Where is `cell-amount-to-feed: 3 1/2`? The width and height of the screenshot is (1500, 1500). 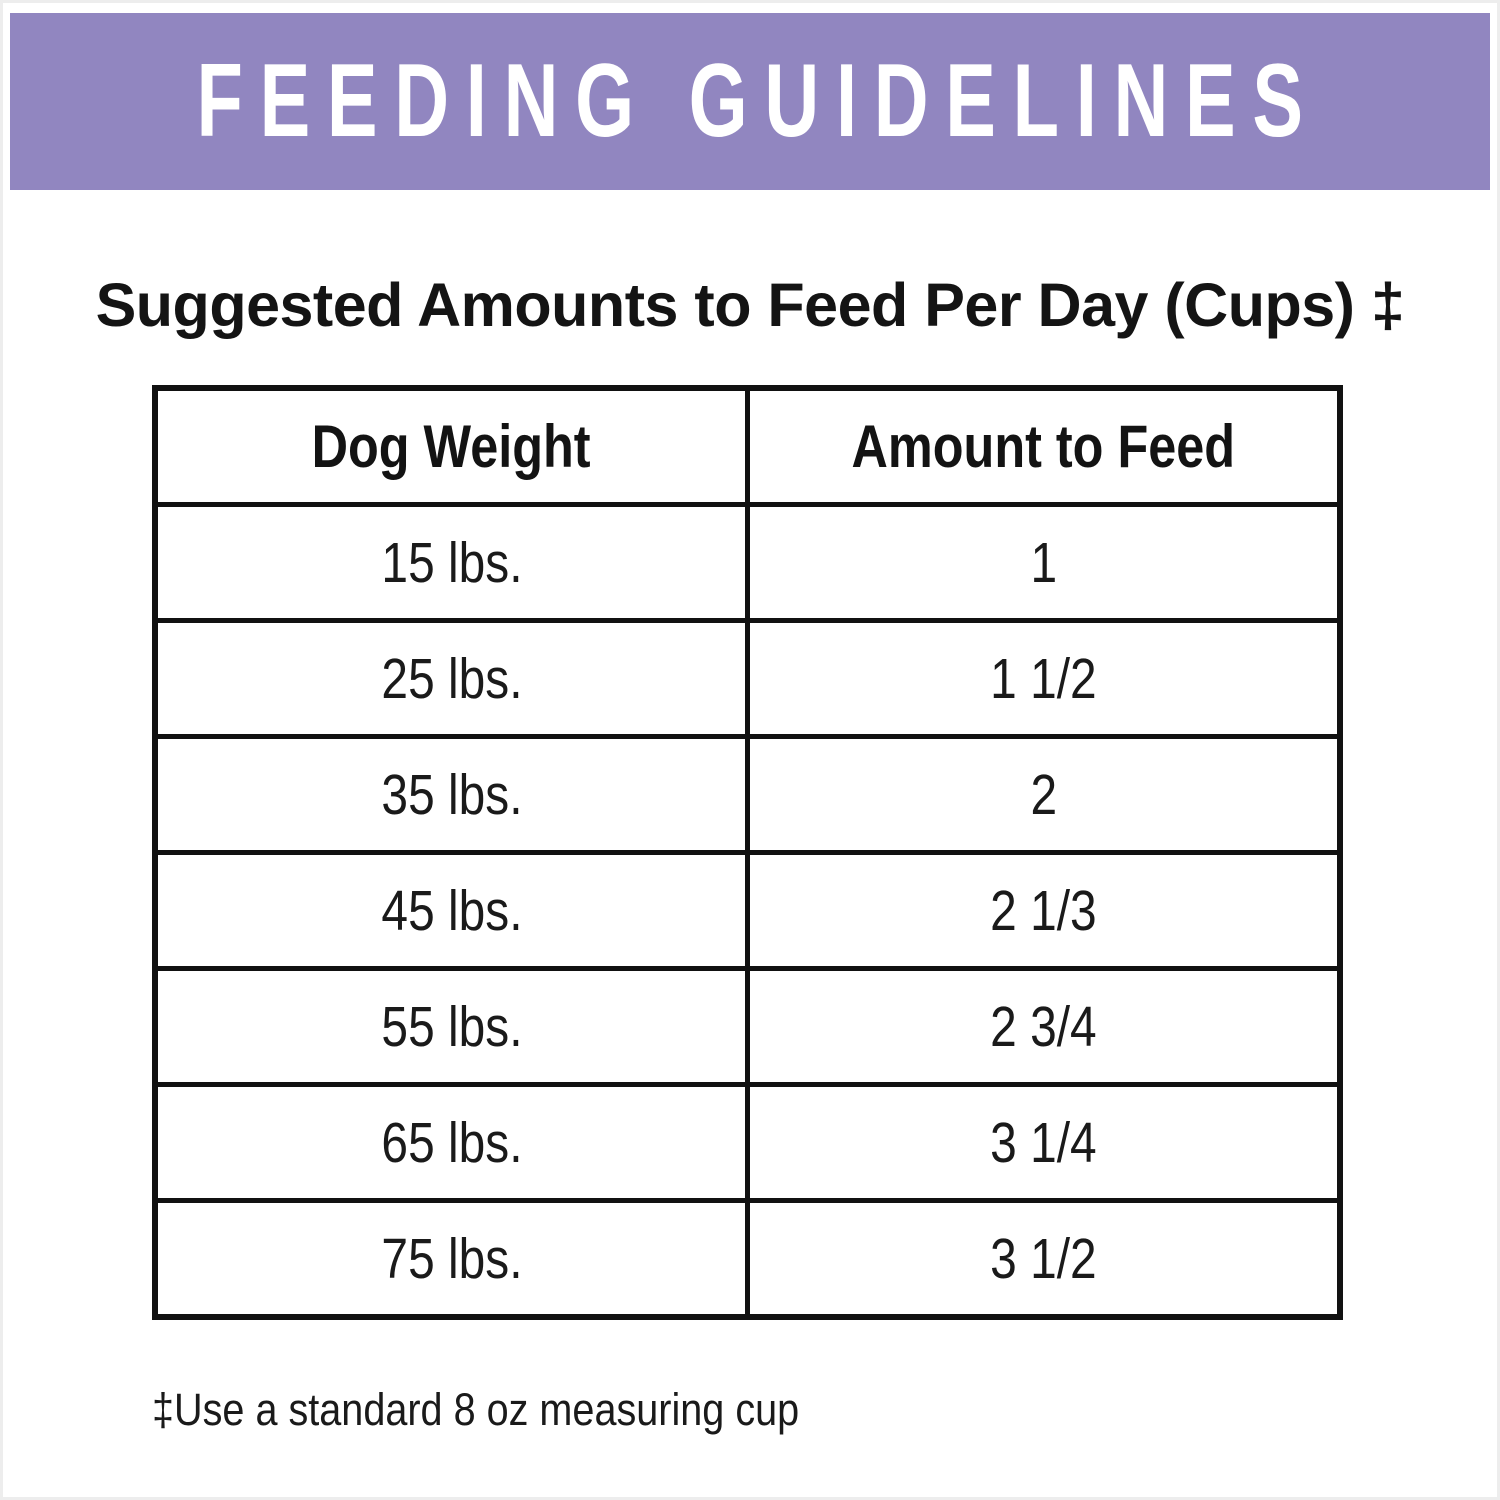 cell-amount-to-feed: 3 1/2 is located at coordinates (1044, 1259).